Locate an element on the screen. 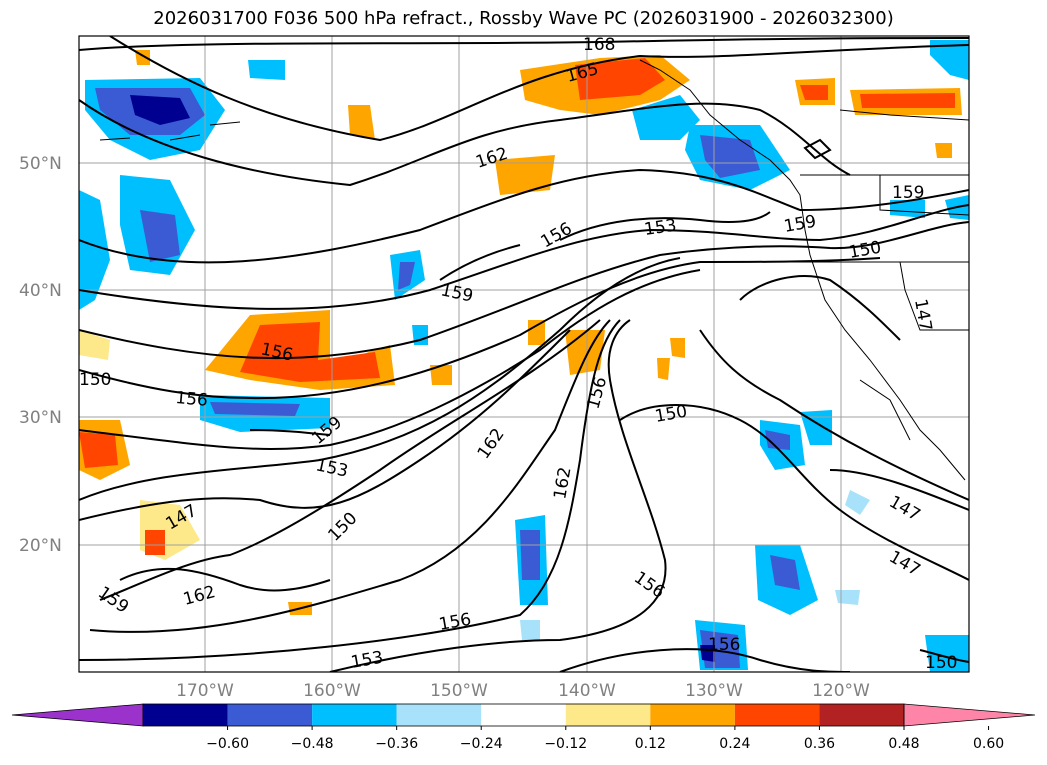  lon-label: 160°W is located at coordinates (332, 691).